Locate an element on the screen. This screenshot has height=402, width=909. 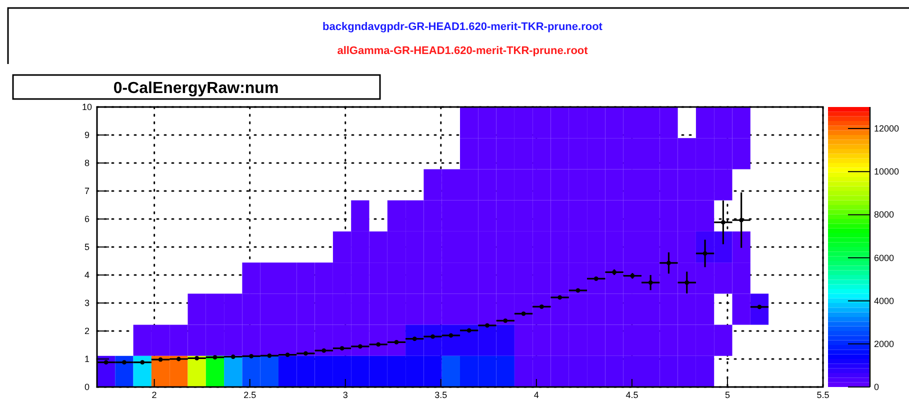
x-tick-label: 4 is located at coordinates (536, 395).